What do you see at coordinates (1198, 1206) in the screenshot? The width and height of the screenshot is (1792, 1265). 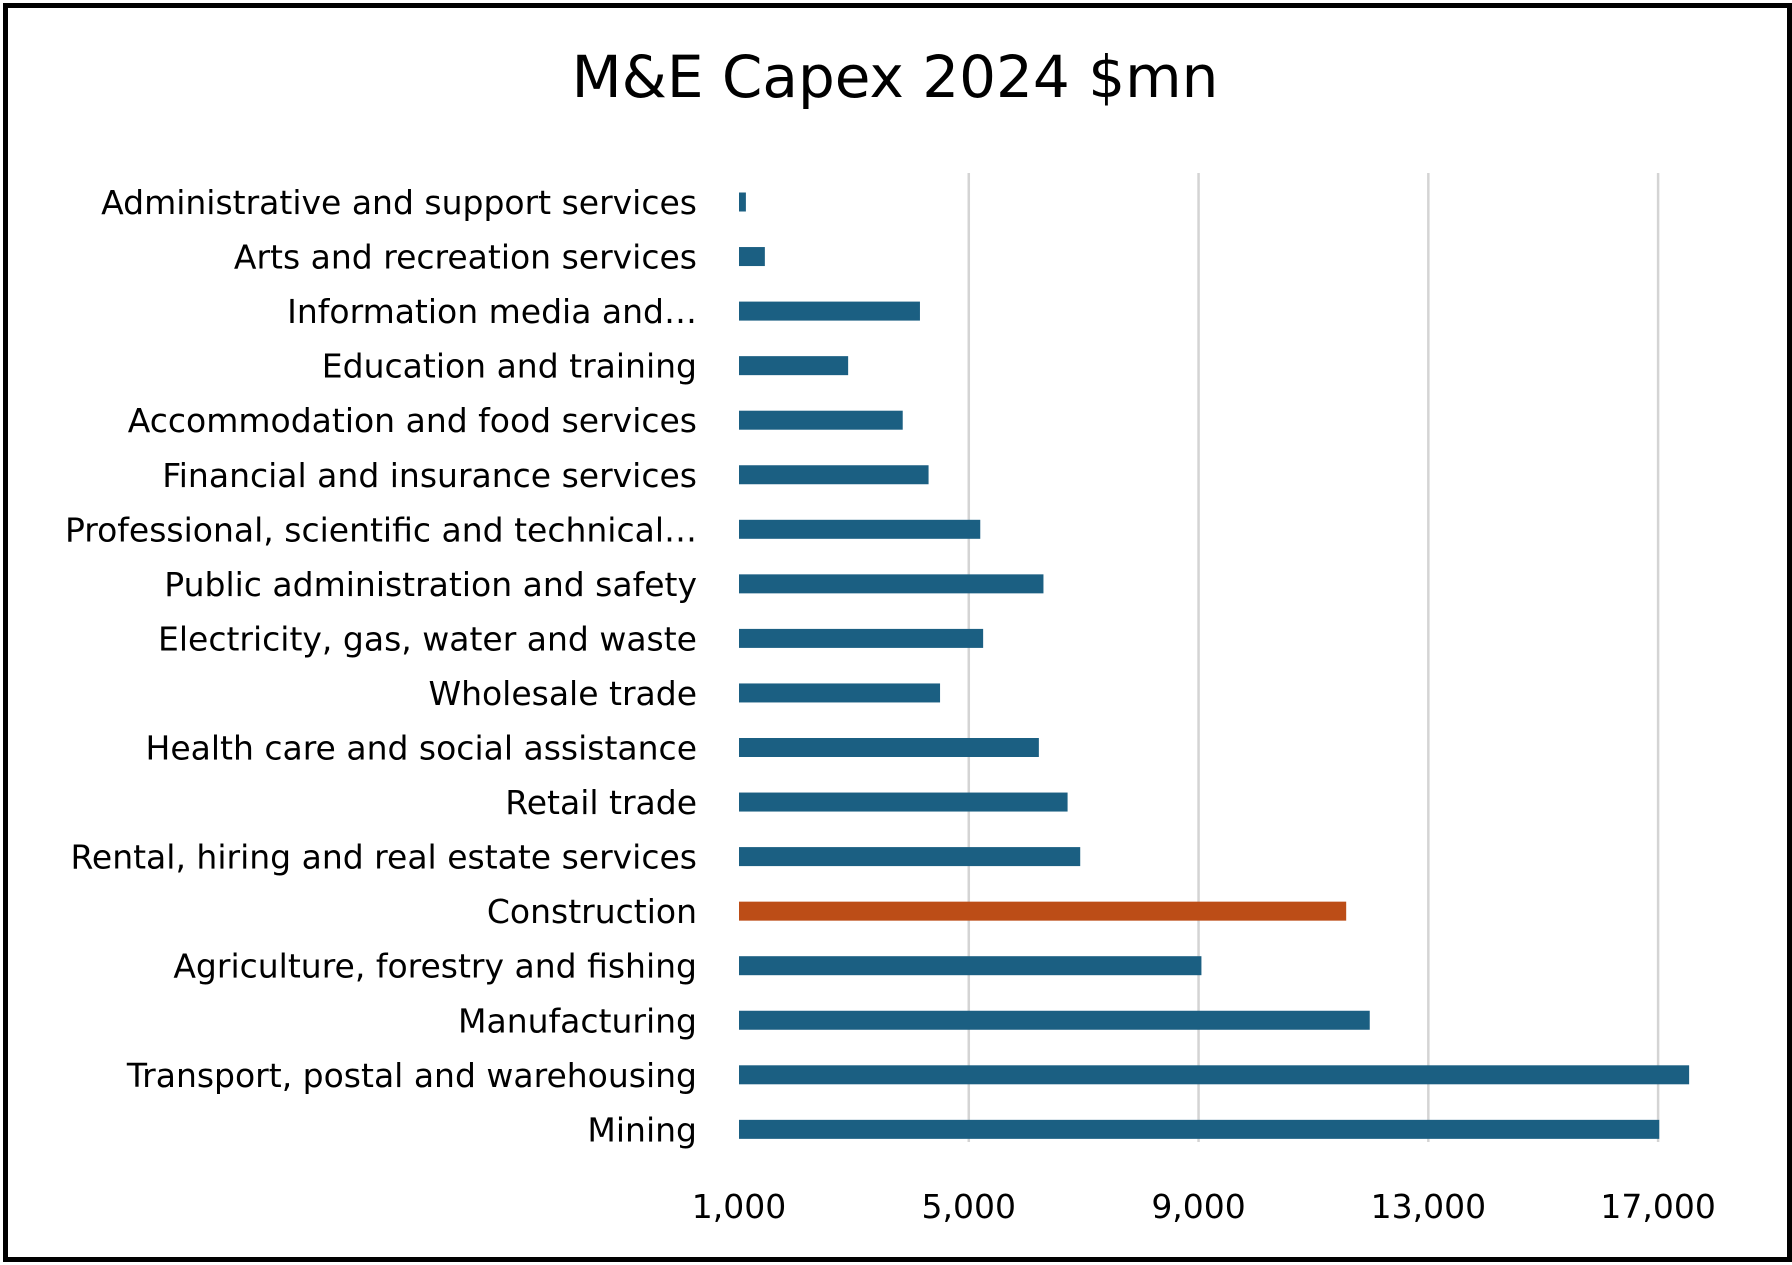 I see `x-tick-label: 9,000` at bounding box center [1198, 1206].